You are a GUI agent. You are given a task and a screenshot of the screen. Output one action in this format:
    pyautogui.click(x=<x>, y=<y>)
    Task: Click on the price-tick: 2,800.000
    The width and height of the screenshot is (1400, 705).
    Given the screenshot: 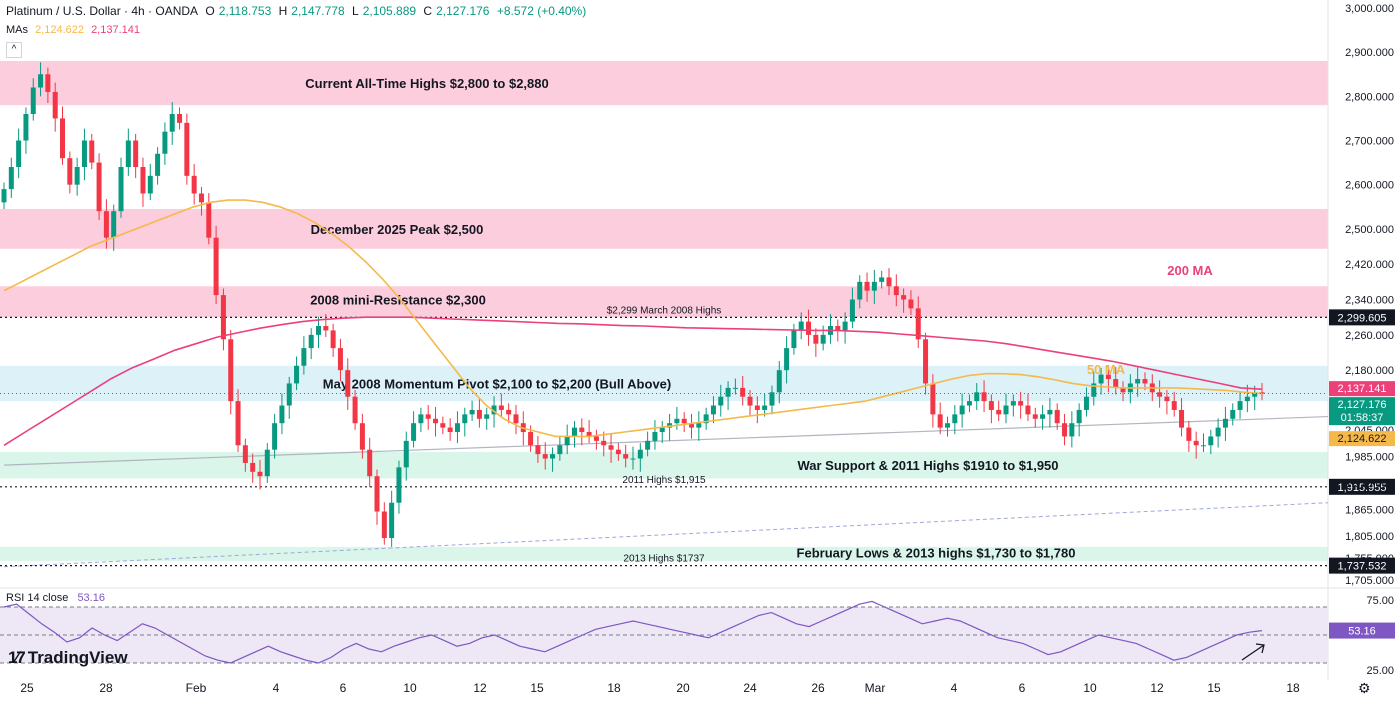 What is the action you would take?
    pyautogui.click(x=1369, y=97)
    